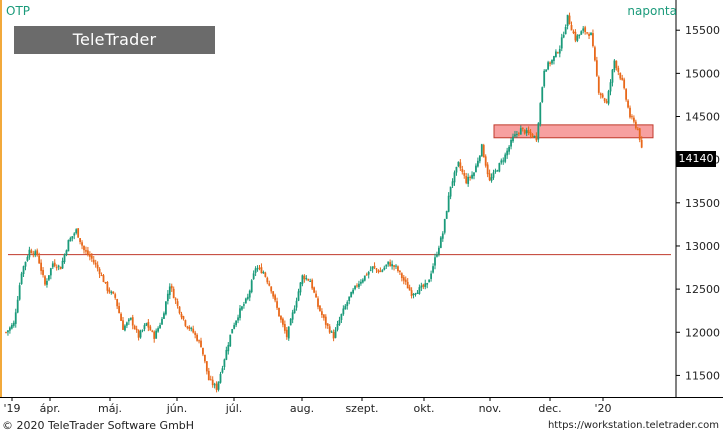  What do you see at coordinates (18, 11) in the screenshot?
I see `instrument-symbol: OTP` at bounding box center [18, 11].